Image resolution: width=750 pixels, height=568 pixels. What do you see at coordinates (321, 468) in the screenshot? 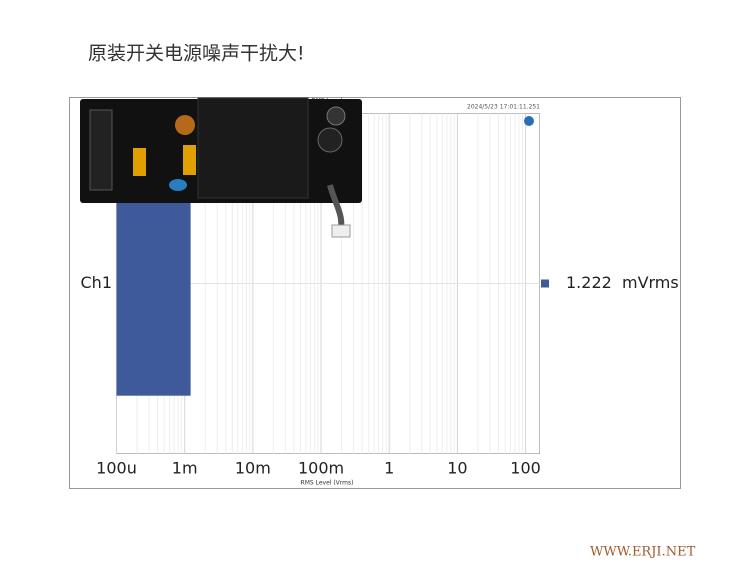
I see `x-tick-label: 100m` at bounding box center [321, 468].